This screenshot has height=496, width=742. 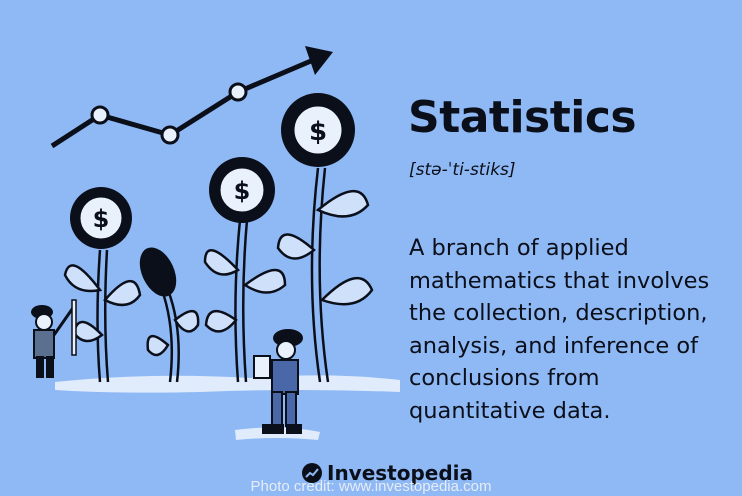 What do you see at coordinates (54, 338) in the screenshot?
I see `person-measuring` at bounding box center [54, 338].